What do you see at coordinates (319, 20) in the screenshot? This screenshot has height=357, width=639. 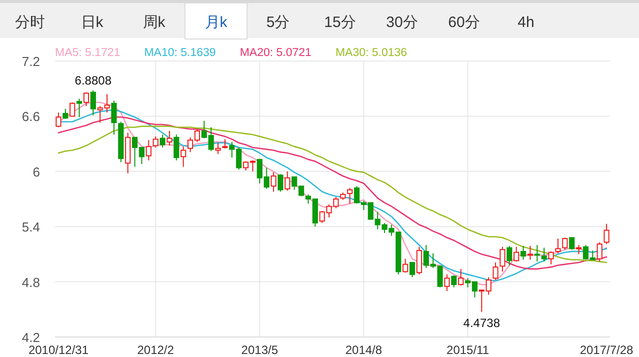 I see `tabs: 分时 日k 周k 月k 5分 15分 30分 60分 4h` at bounding box center [319, 20].